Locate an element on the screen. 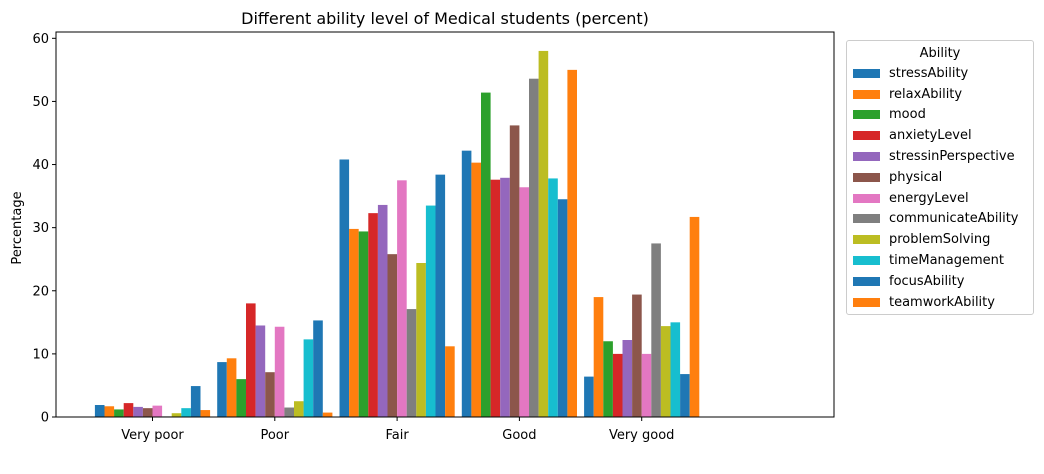 The width and height of the screenshot is (1044, 474). y-tick-label: 20 is located at coordinates (40, 291).